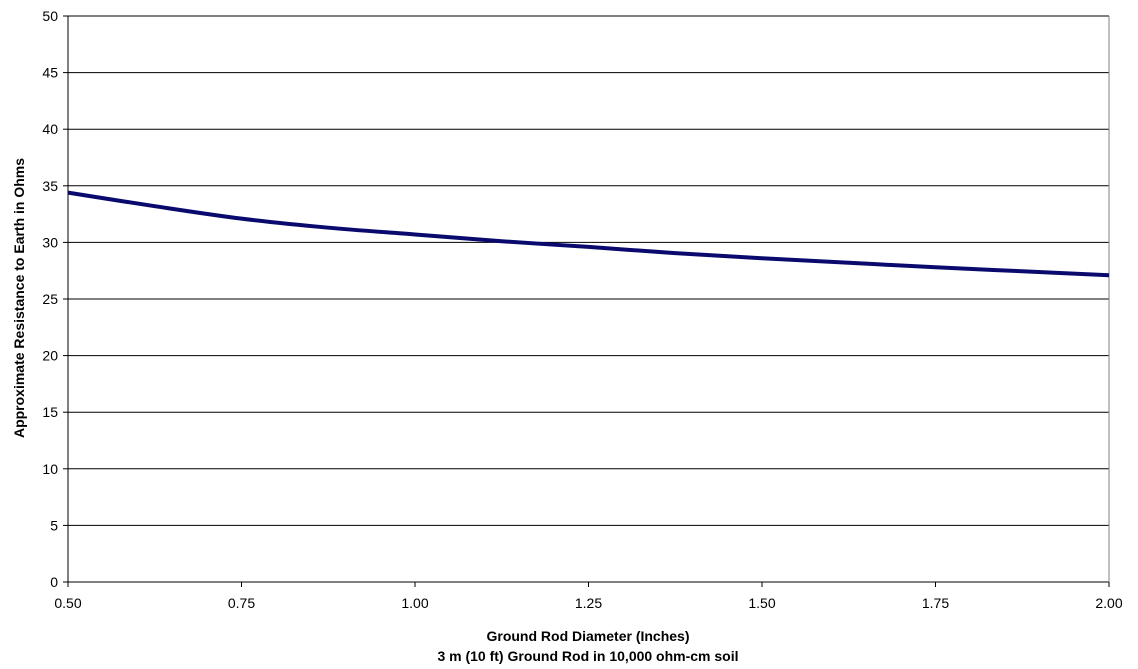 The height and width of the screenshot is (669, 1138). What do you see at coordinates (50, 242) in the screenshot?
I see `y-tick-label: 30` at bounding box center [50, 242].